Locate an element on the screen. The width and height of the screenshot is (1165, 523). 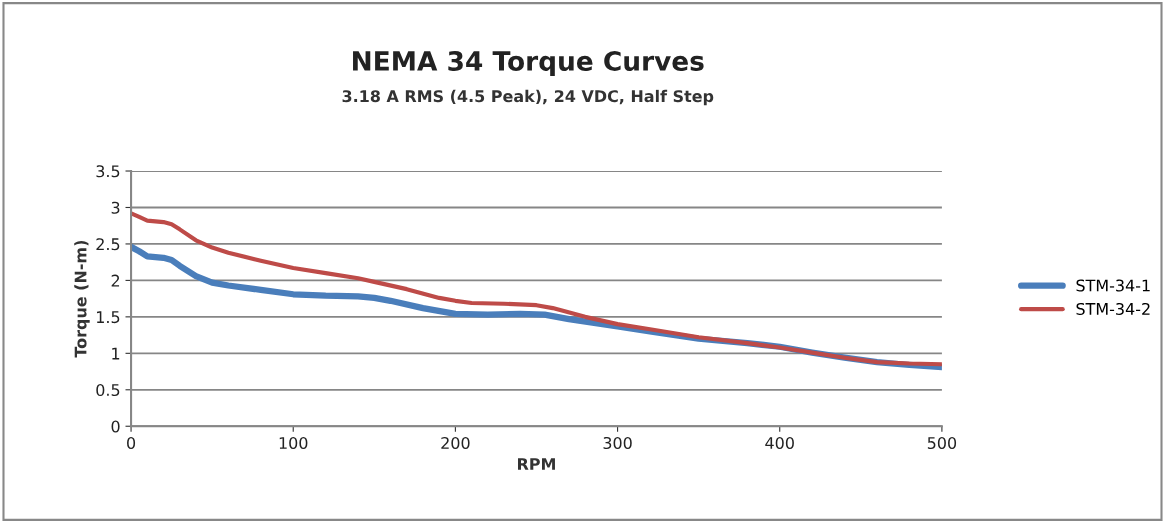
y-tick-label: 1.5 is located at coordinates (108, 317).